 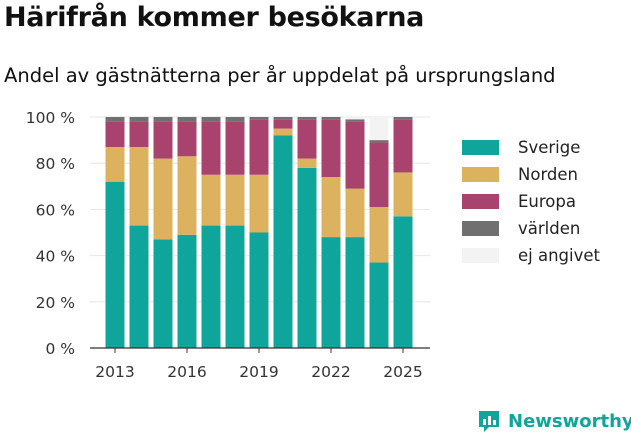 What do you see at coordinates (258, 372) in the screenshot?
I see `x-tick-label: 2019` at bounding box center [258, 372].